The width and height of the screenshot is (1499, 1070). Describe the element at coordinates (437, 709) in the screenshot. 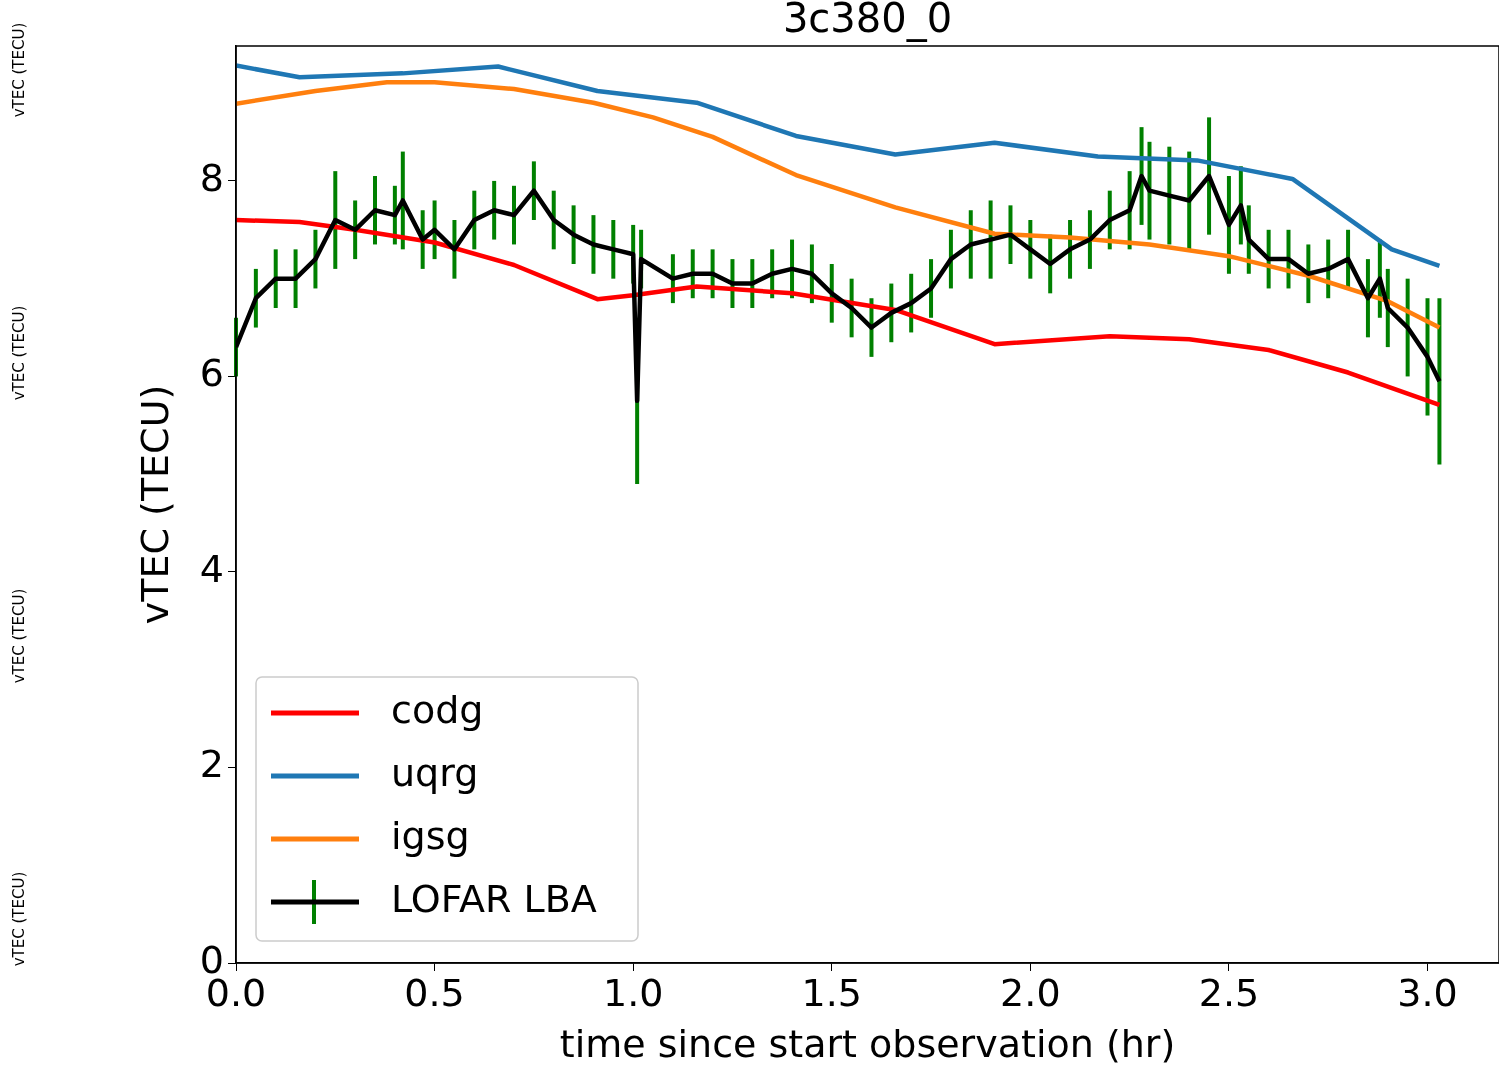

I see `legend-label: codg` at that location.